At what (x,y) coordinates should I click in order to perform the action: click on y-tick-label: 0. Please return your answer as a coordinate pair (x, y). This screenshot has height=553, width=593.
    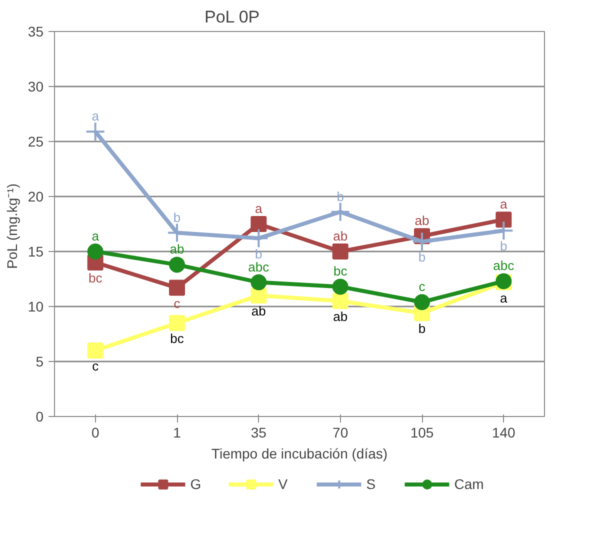
    Looking at the image, I should click on (40, 416).